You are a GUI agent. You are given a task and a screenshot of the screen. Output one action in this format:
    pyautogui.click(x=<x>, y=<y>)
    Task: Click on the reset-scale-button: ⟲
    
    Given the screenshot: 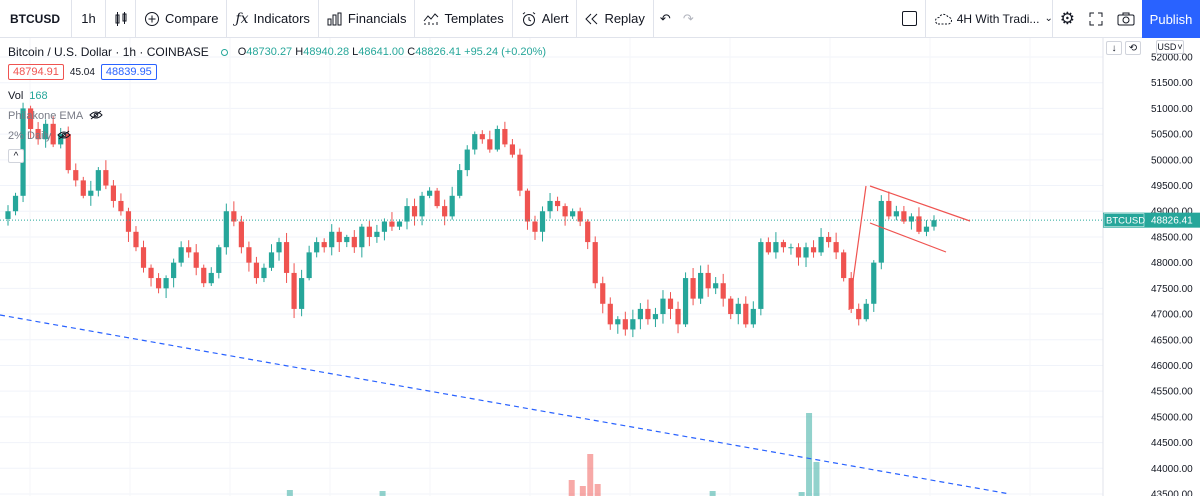 What is the action you would take?
    pyautogui.click(x=1133, y=48)
    